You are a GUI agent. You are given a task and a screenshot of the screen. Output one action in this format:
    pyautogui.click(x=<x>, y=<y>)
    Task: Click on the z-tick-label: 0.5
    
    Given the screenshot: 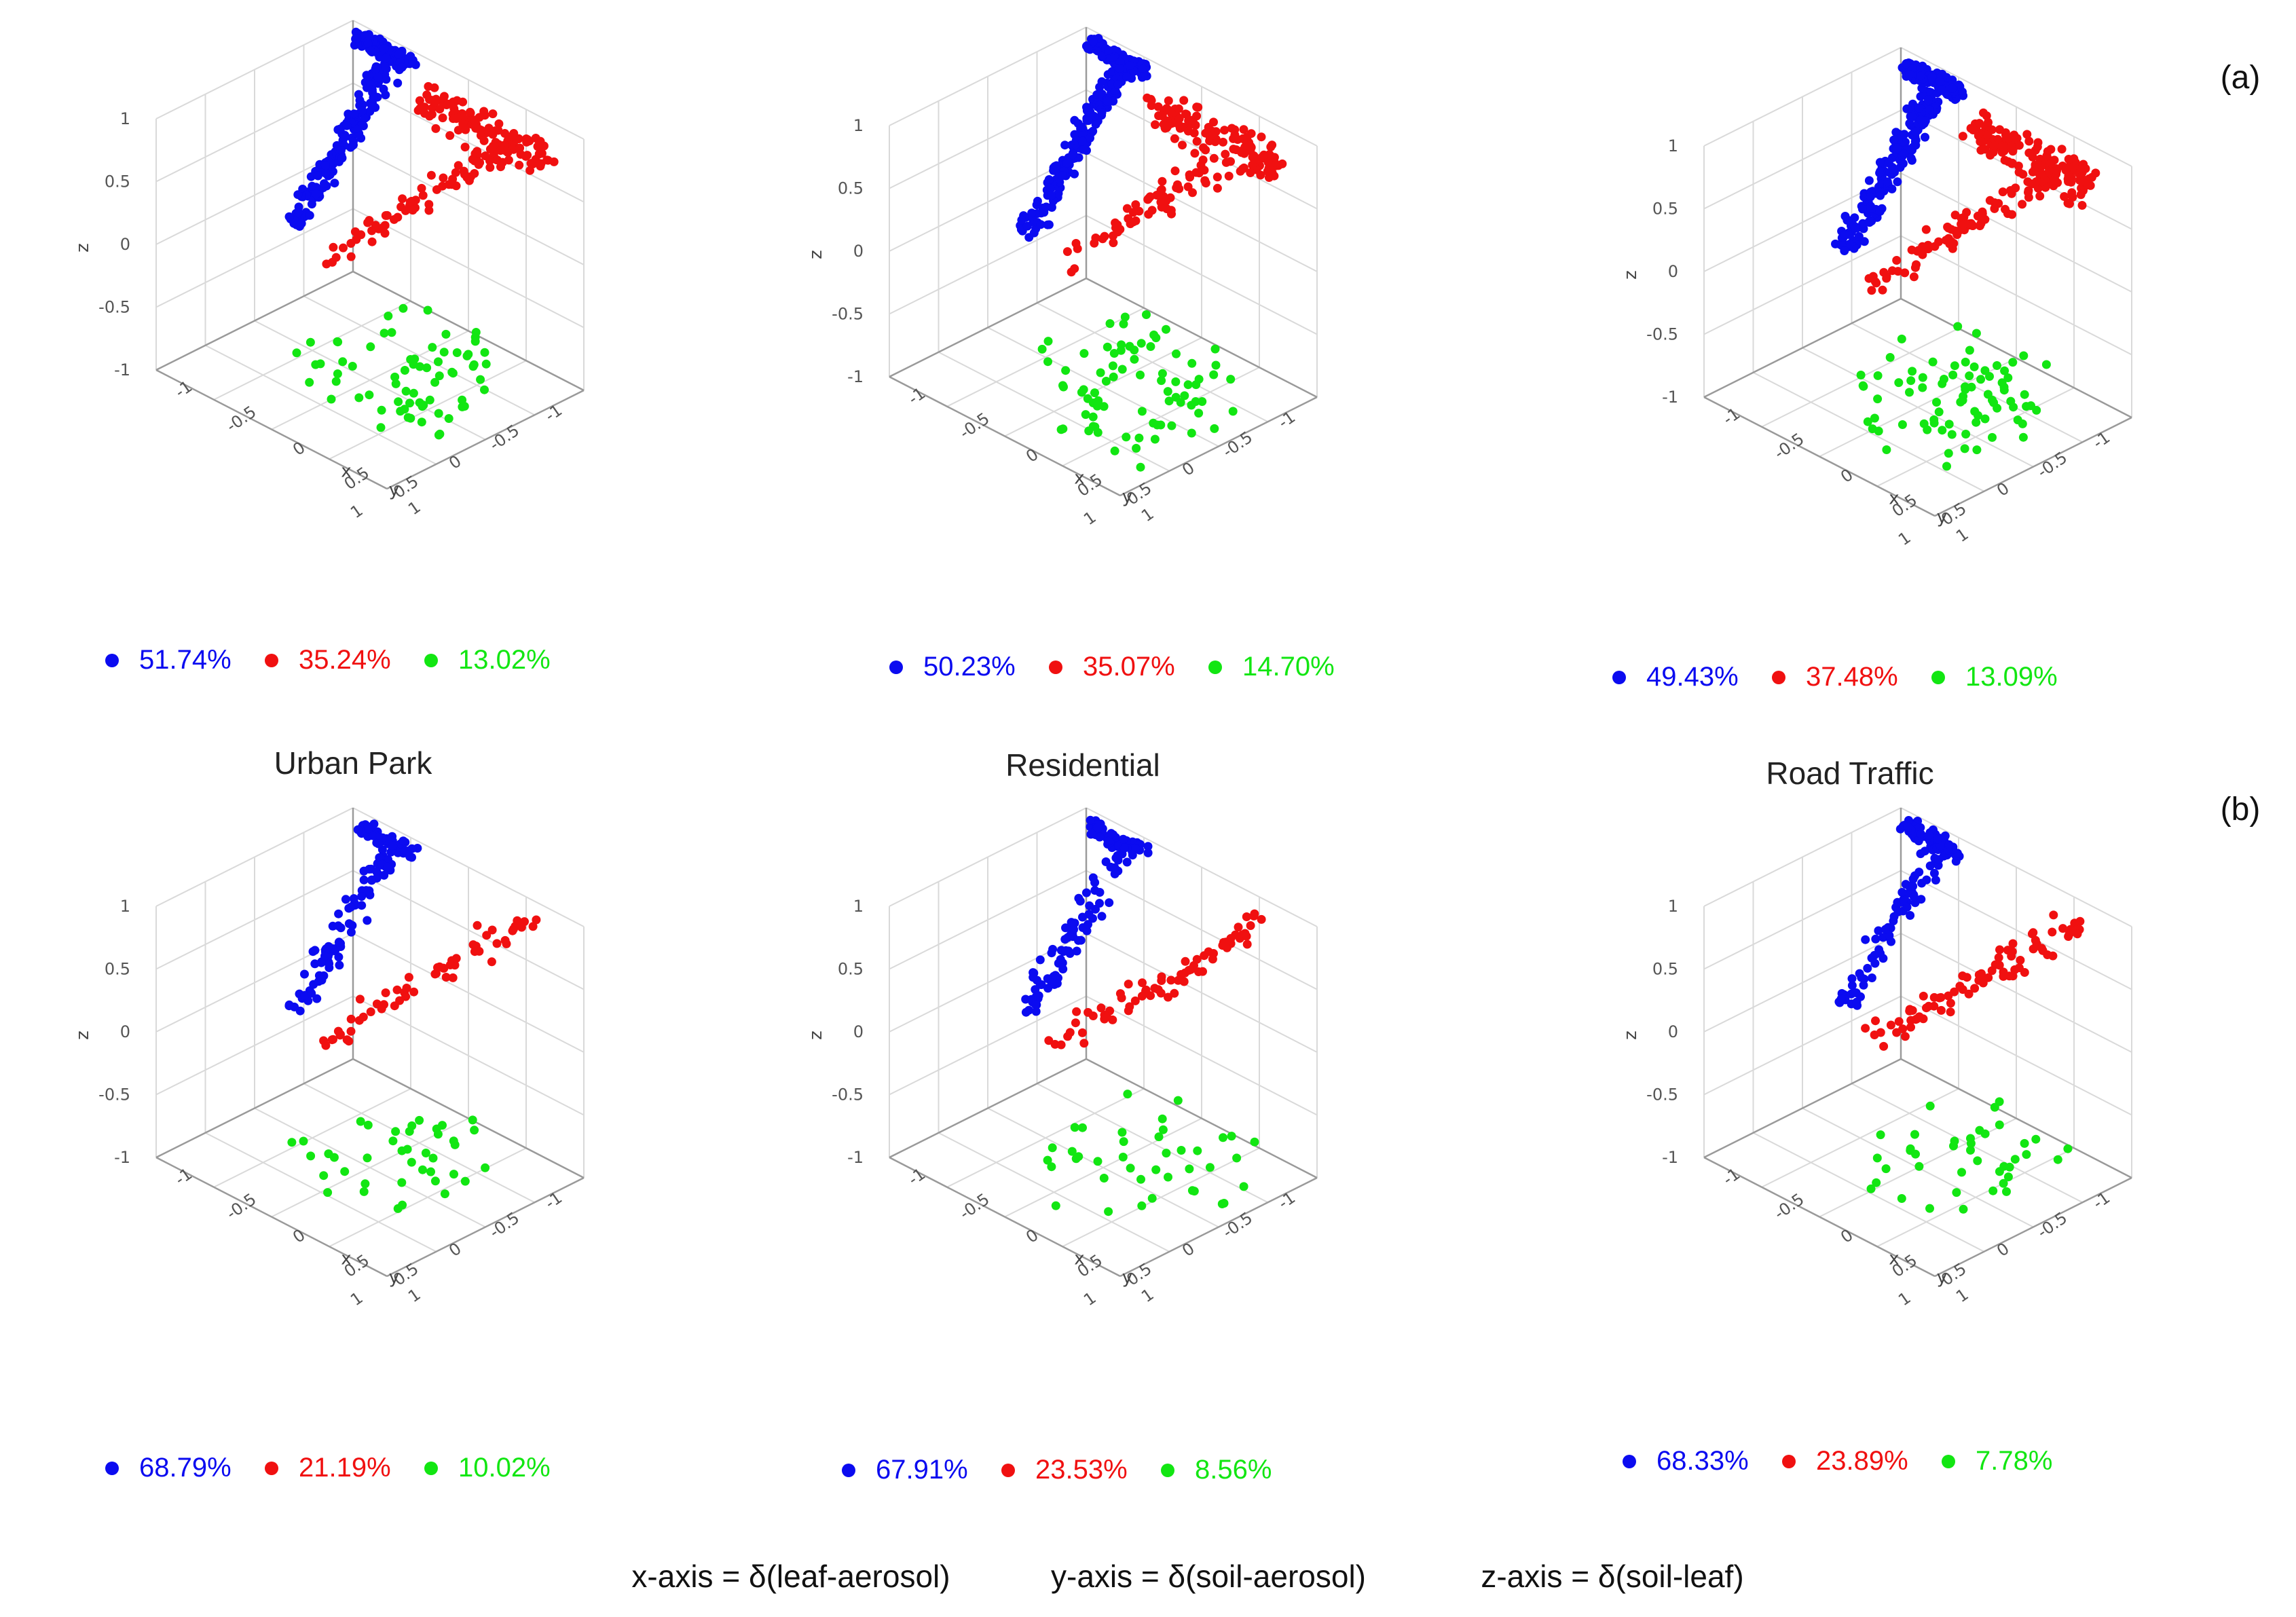 What is the action you would take?
    pyautogui.click(x=117, y=969)
    